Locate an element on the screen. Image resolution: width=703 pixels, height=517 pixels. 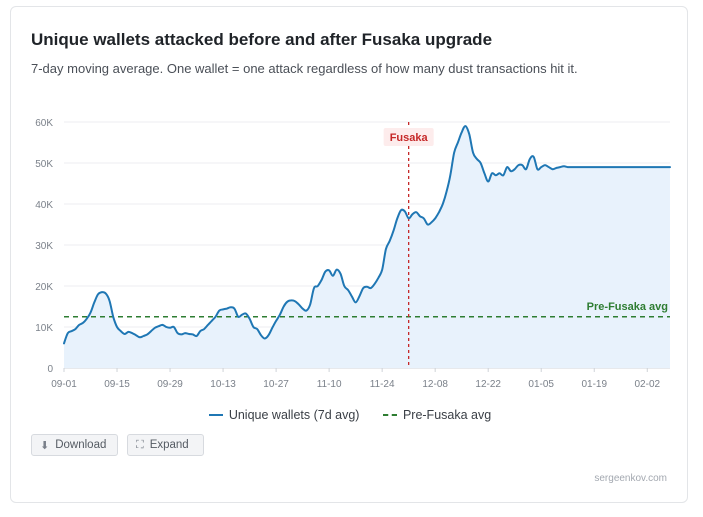
fusaka-marker-label: Fusaka is located at coordinates (409, 138).